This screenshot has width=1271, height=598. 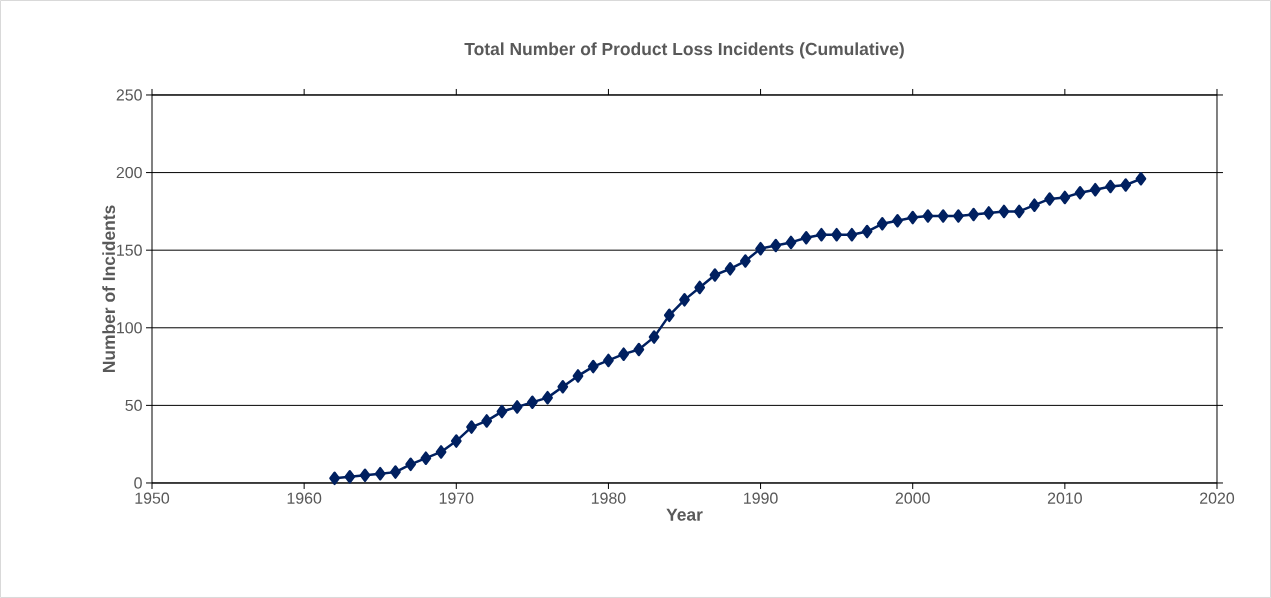 I want to click on y-tick-label: 250, so click(x=129, y=95).